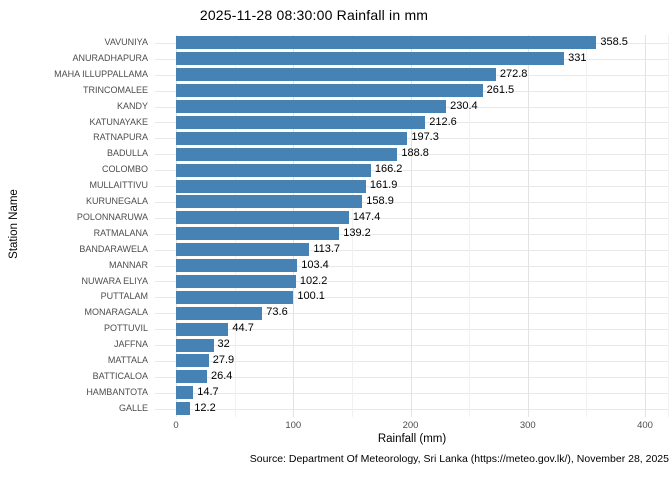  What do you see at coordinates (205, 407) in the screenshot?
I see `bar-value-label: 12.2` at bounding box center [205, 407].